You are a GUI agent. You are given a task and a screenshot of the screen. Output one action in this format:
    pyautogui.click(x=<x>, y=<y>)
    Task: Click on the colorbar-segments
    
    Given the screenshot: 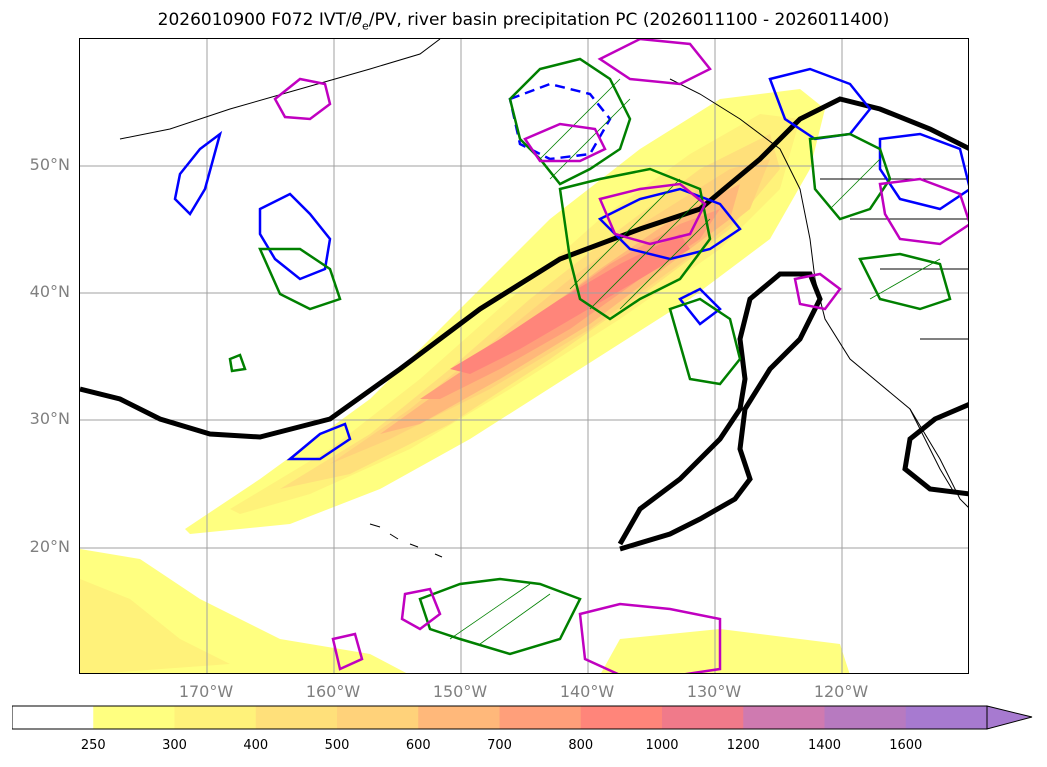 What is the action you would take?
    pyautogui.click(x=500, y=717)
    